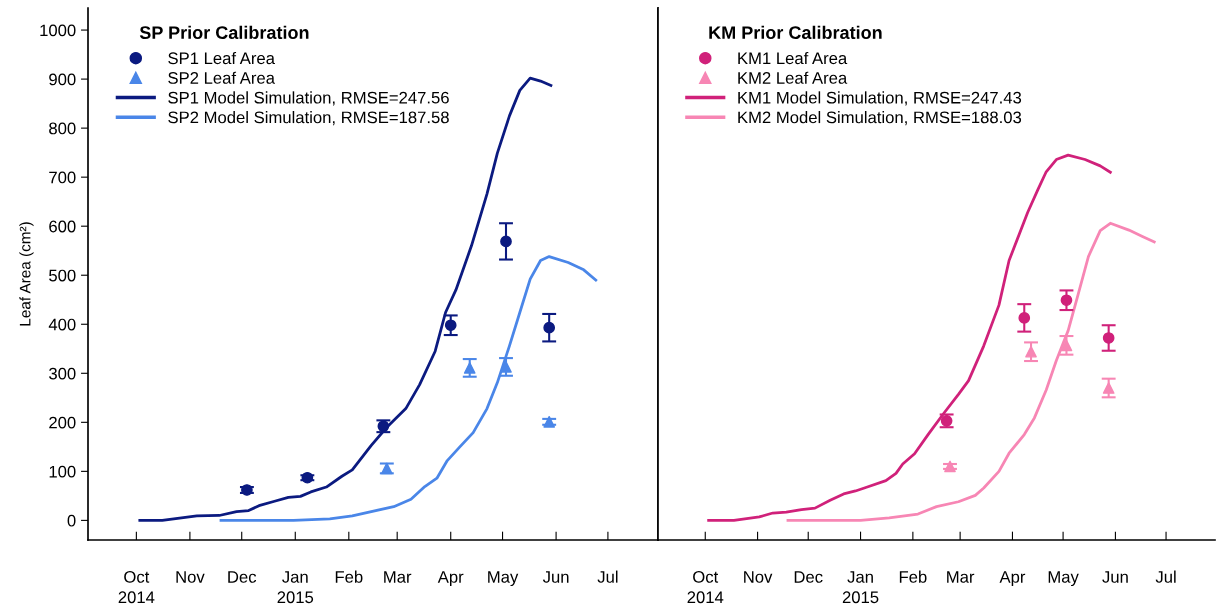  What do you see at coordinates (224, 32) in the screenshot?
I see `text: SP Prior Calibration` at bounding box center [224, 32].